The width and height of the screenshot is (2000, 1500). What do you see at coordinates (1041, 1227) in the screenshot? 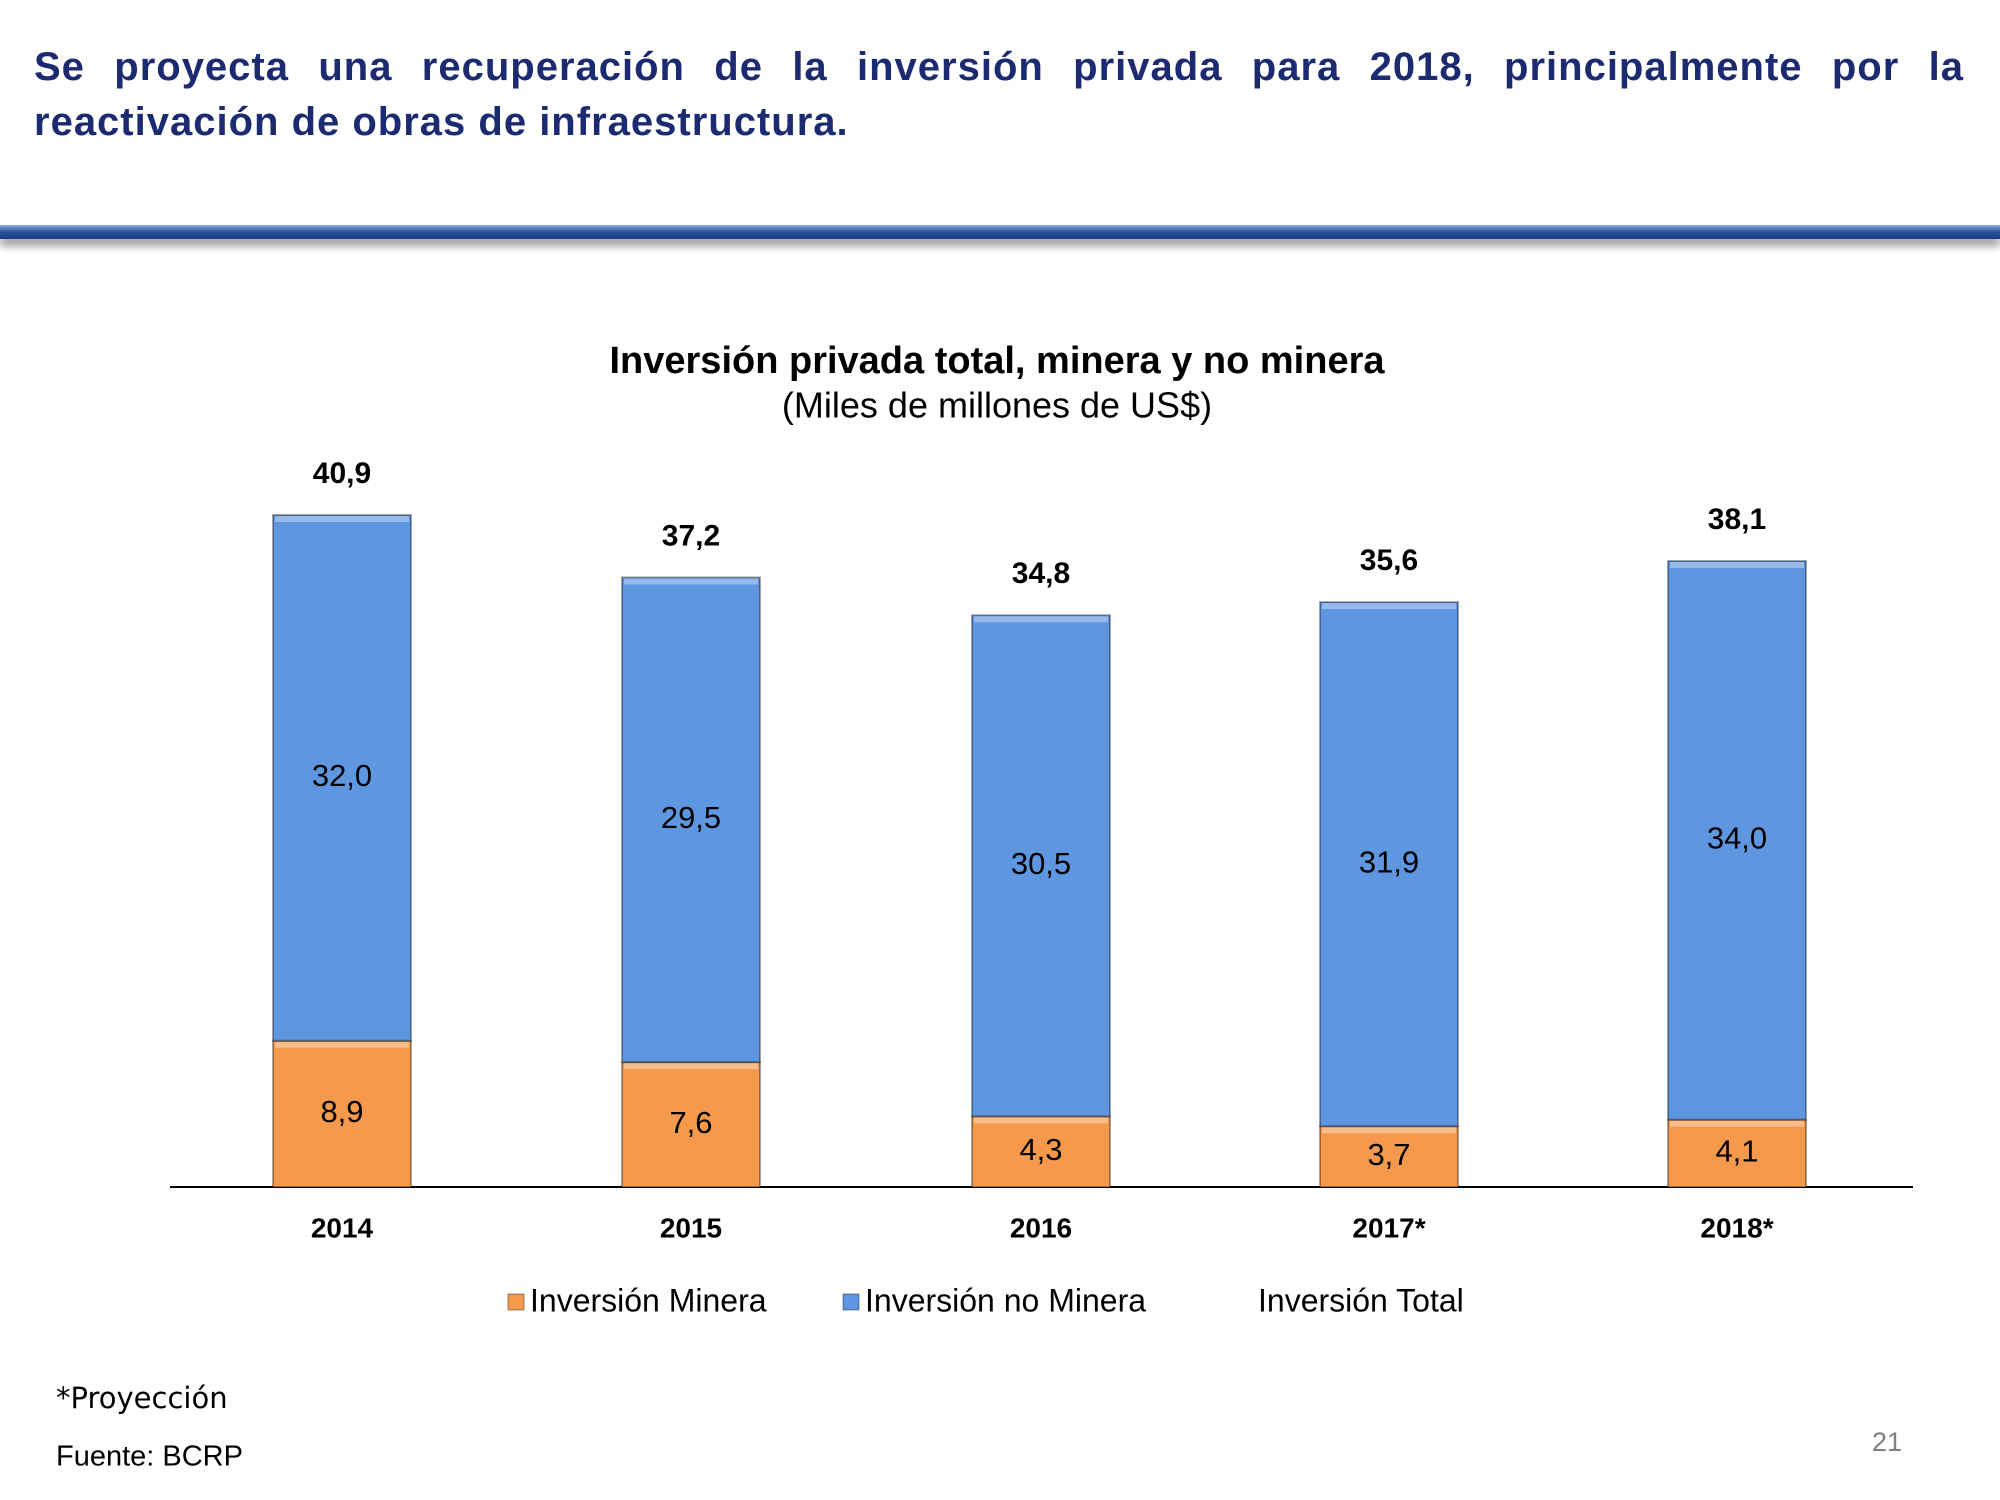
I see `x-tick-label: 2016` at bounding box center [1041, 1227].